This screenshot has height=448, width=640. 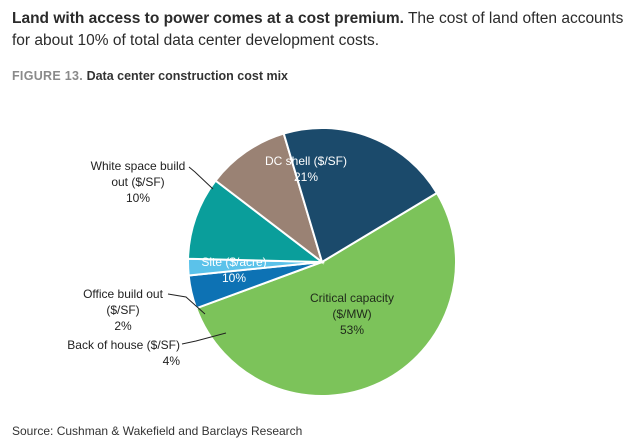 I want to click on figure-title: Data center construction cost mix, so click(x=187, y=76).